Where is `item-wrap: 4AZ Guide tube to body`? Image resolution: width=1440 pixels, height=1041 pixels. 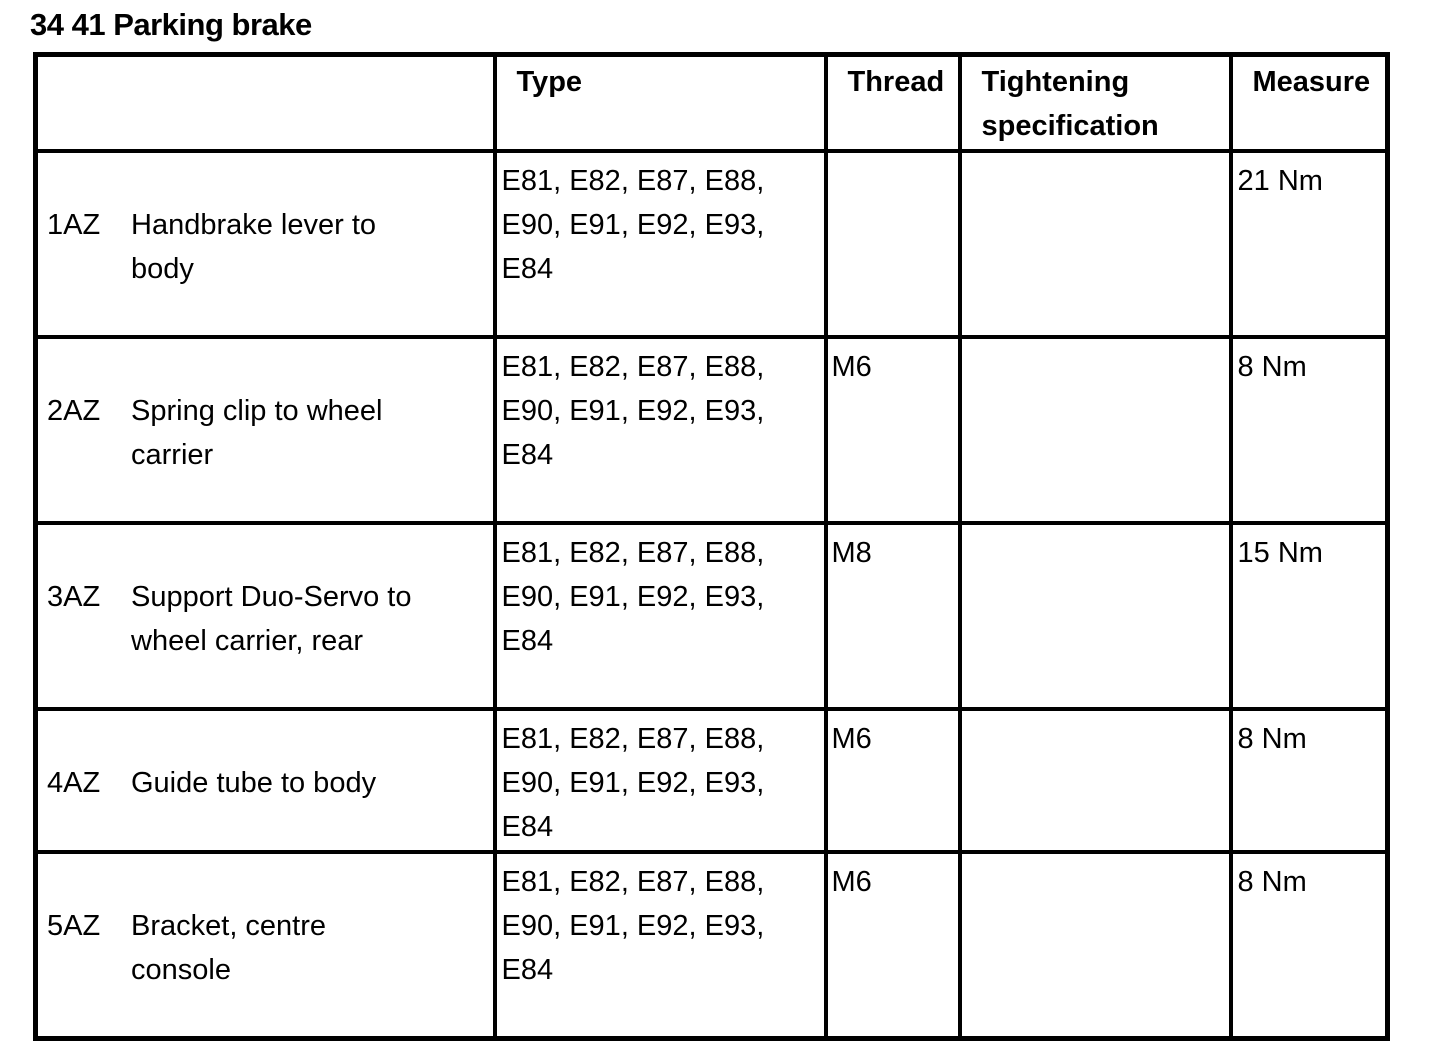 item-wrap: 4AZ Guide tube to body is located at coordinates (265, 783).